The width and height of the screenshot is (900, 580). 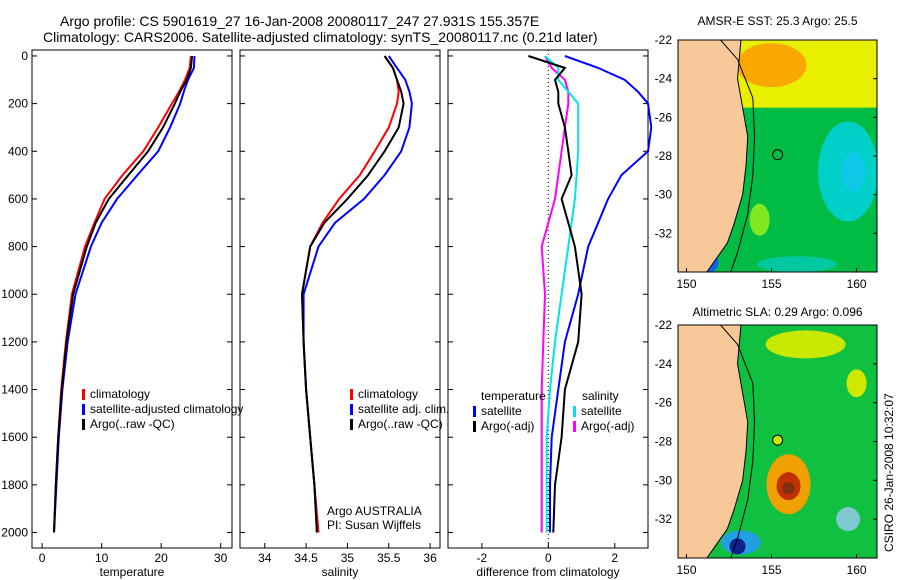 What do you see at coordinates (265, 558) in the screenshot?
I see `x-tick-label: 34` at bounding box center [265, 558].